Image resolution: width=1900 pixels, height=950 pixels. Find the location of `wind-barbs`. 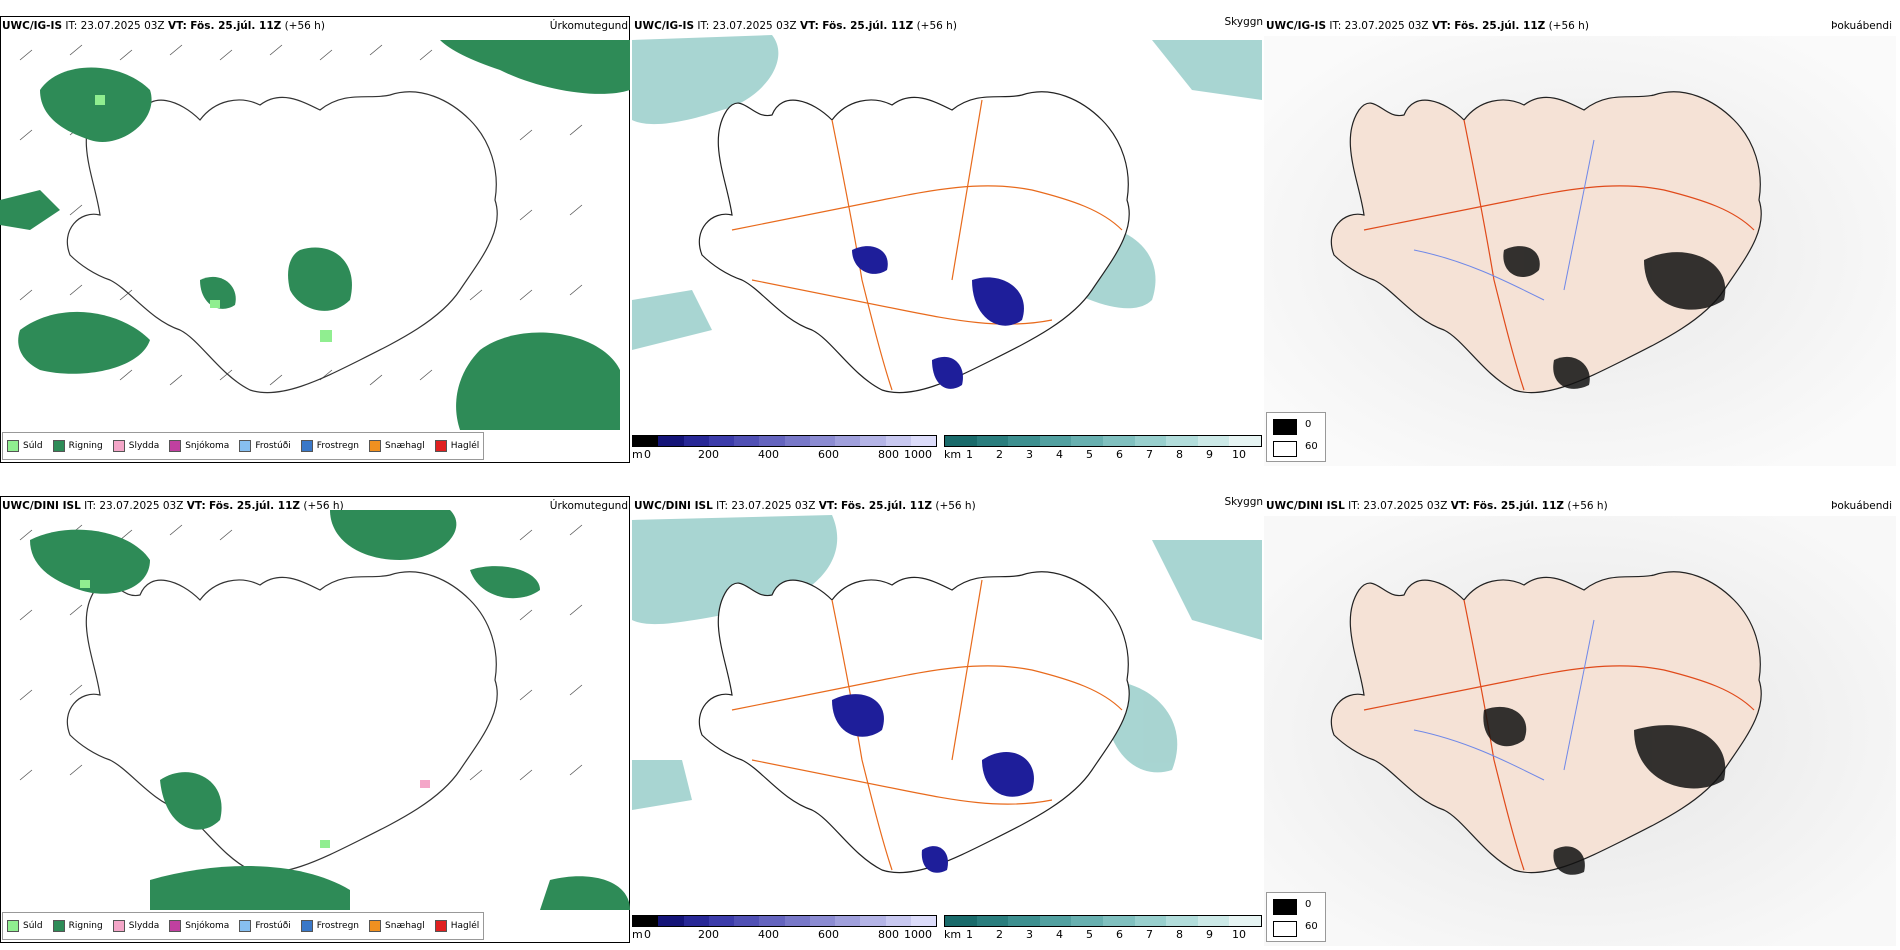

wind-barbs is located at coordinates (301, 652).